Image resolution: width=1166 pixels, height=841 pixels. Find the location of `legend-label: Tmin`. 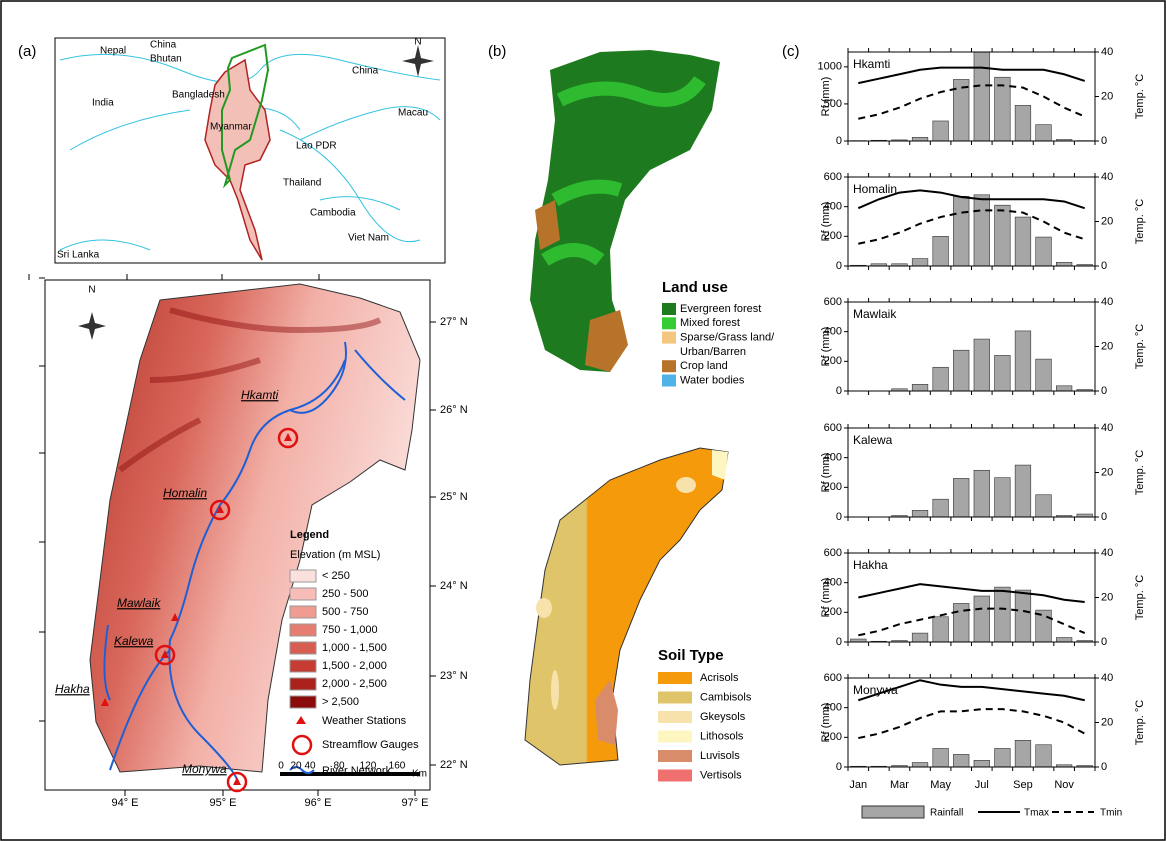

legend-label: Tmin is located at coordinates (1111, 813).